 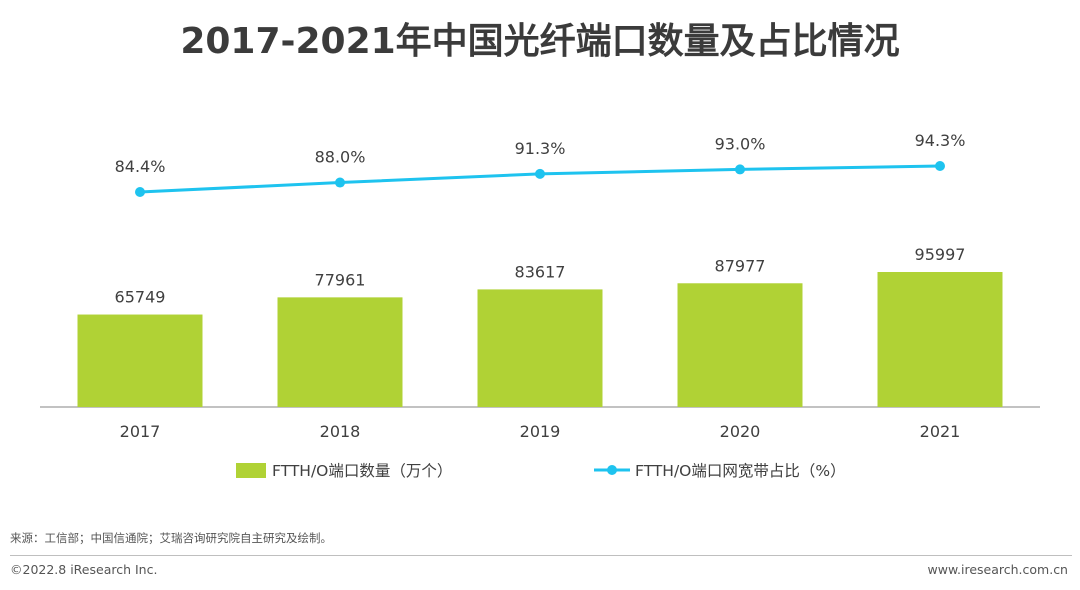 What do you see at coordinates (940, 431) in the screenshot?
I see `x-tick-2021: 2021` at bounding box center [940, 431].